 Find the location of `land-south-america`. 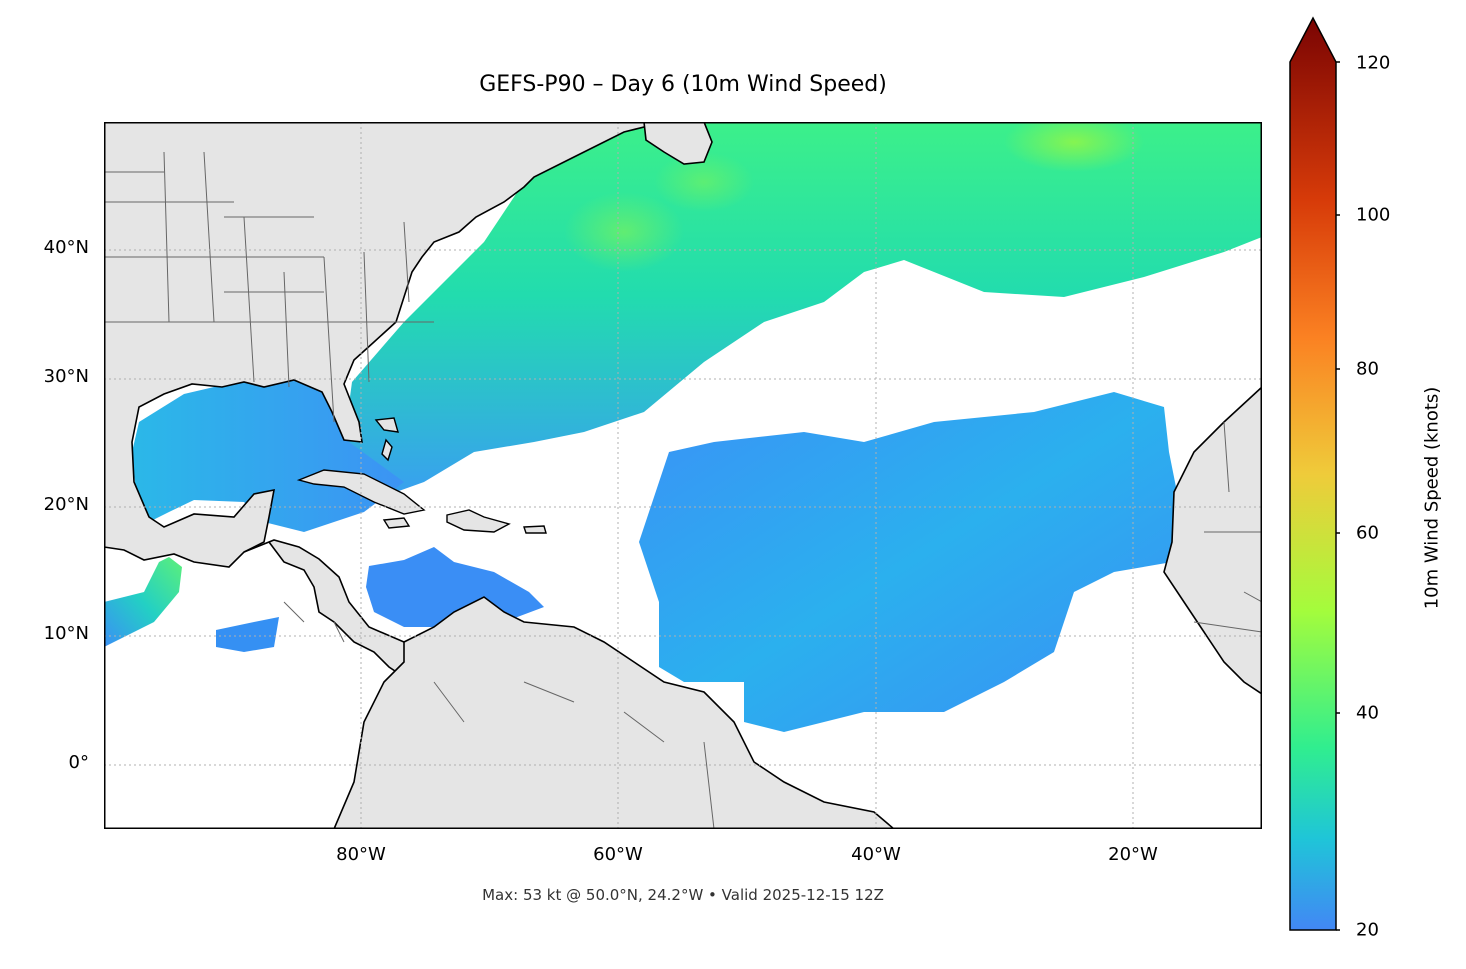

land-south-america is located at coordinates (614, 712).